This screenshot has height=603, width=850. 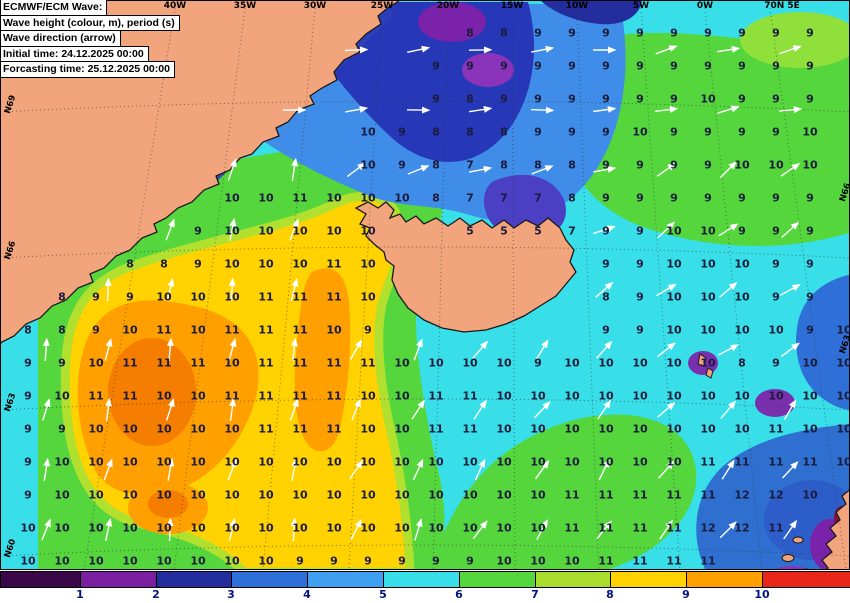 I want to click on colorbar-bar, so click(x=425, y=579).